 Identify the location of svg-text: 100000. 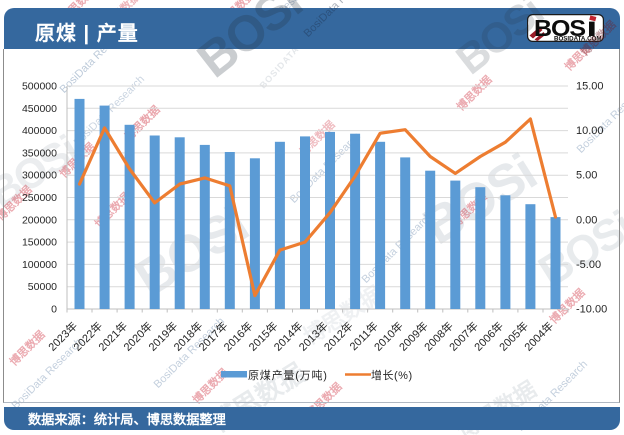
(39, 265).